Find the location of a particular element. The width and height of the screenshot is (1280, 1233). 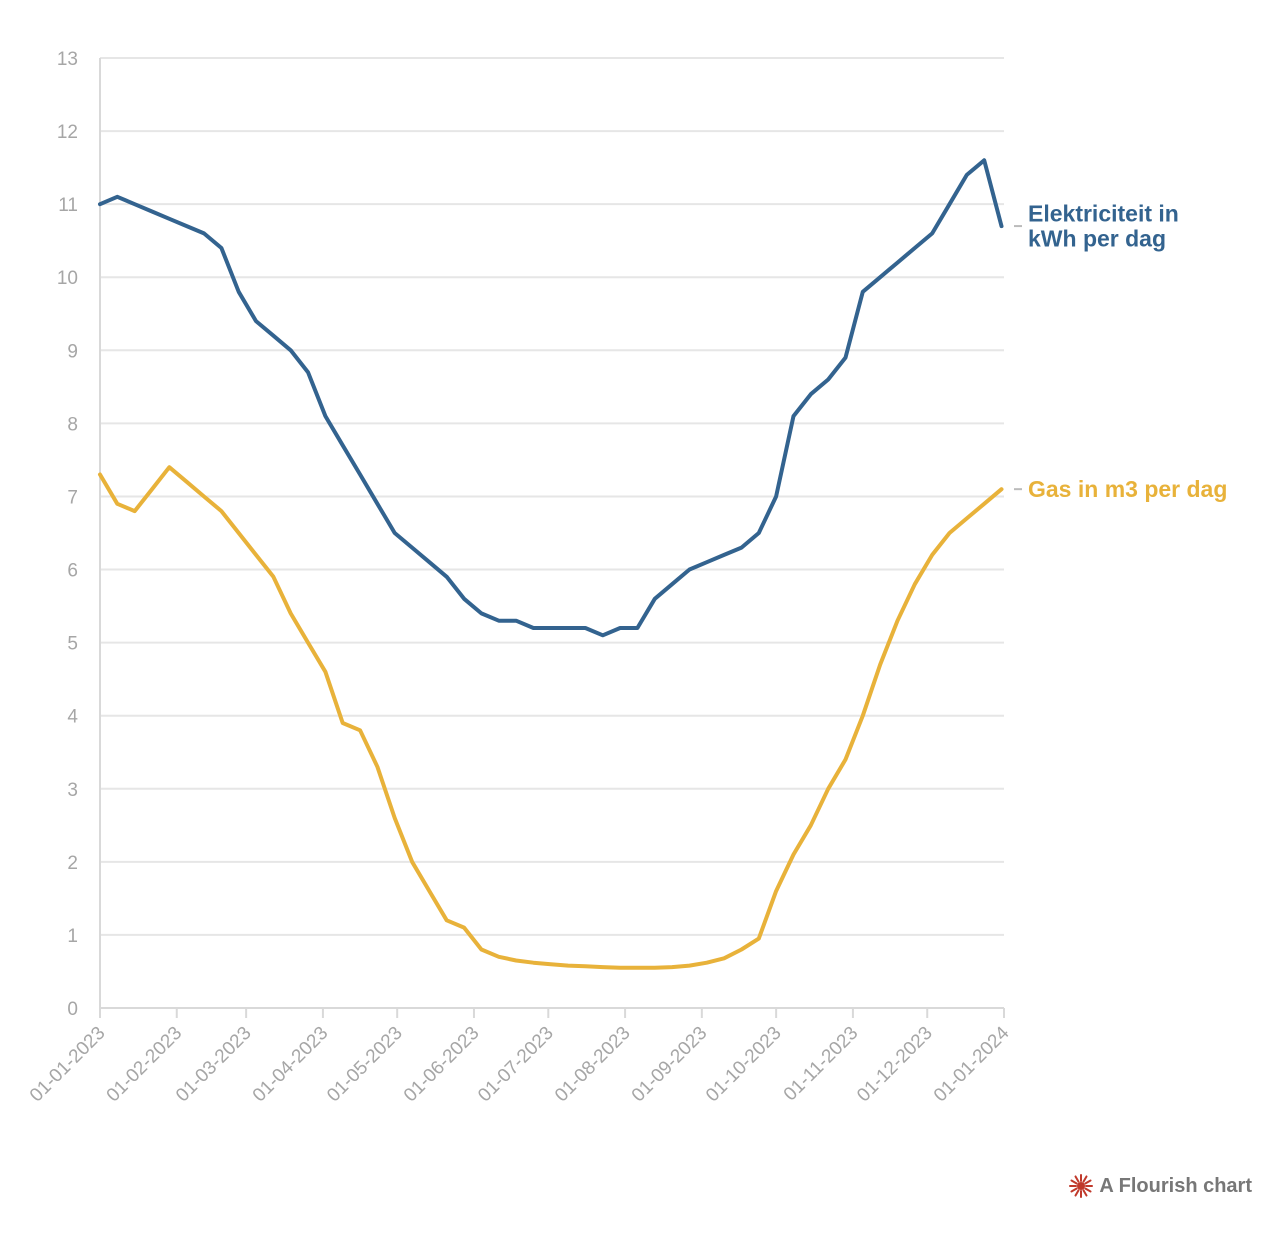

x-tick-label: 01-12-2023 is located at coordinates (895, 1065).